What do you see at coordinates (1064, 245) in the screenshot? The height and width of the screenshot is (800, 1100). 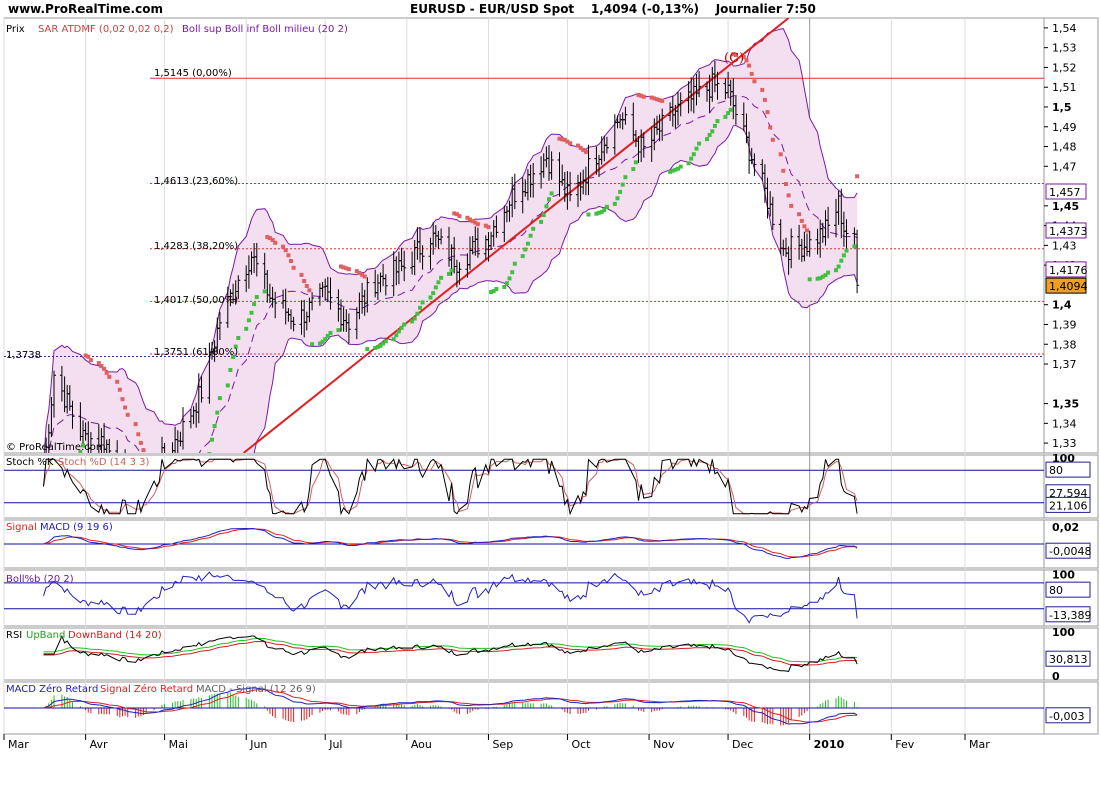 I see `price-y-tick-label-10: 1,43` at bounding box center [1064, 245].